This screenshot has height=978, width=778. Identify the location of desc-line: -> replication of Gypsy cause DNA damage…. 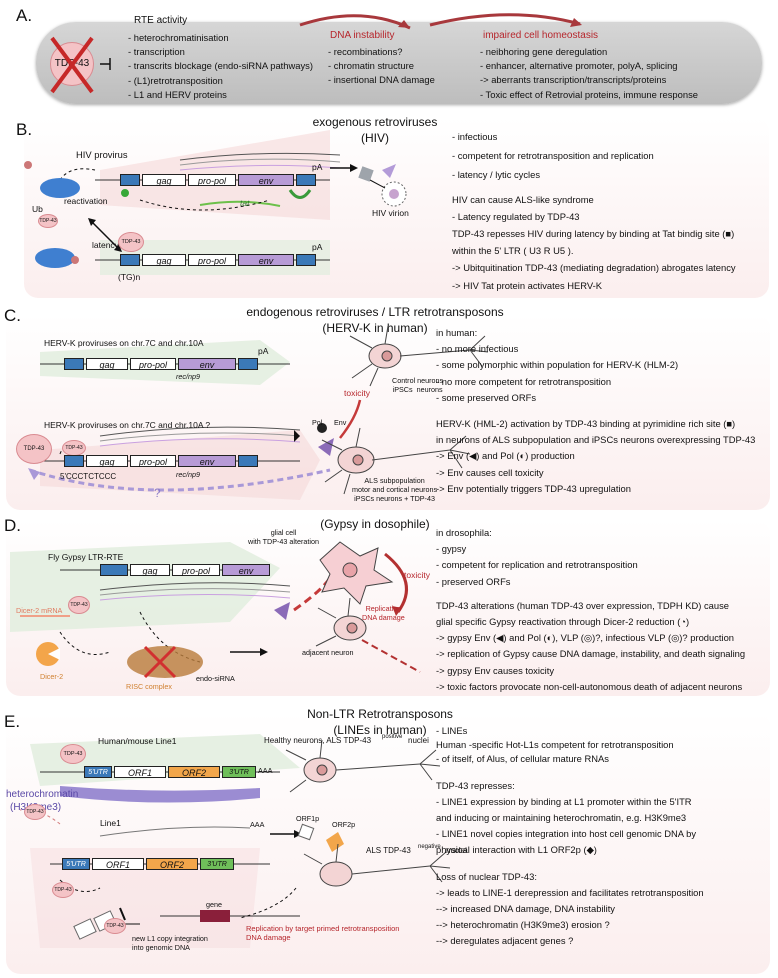
(590, 654).